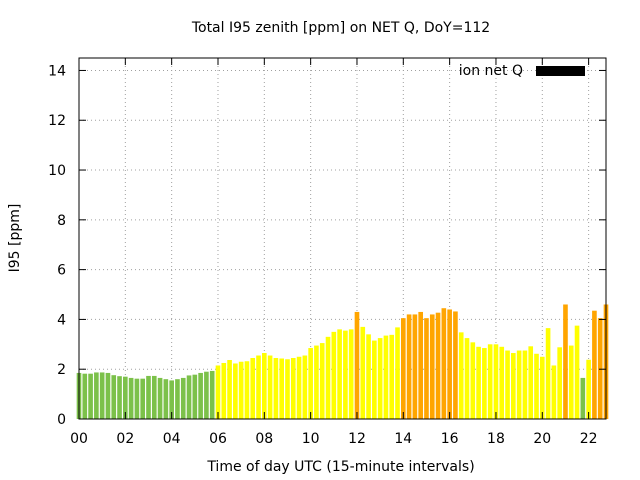 This screenshot has width=640, height=480. Describe the element at coordinates (61, 320) in the screenshot. I see `y-tick-label: 4` at that location.